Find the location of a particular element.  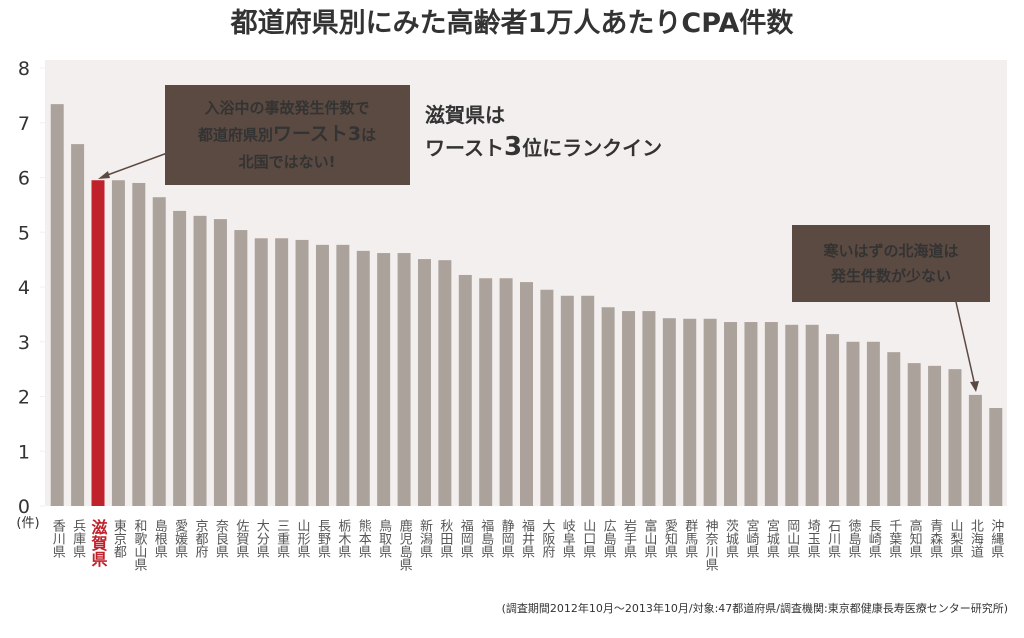

y-unit: (件) is located at coordinates (27, 523).